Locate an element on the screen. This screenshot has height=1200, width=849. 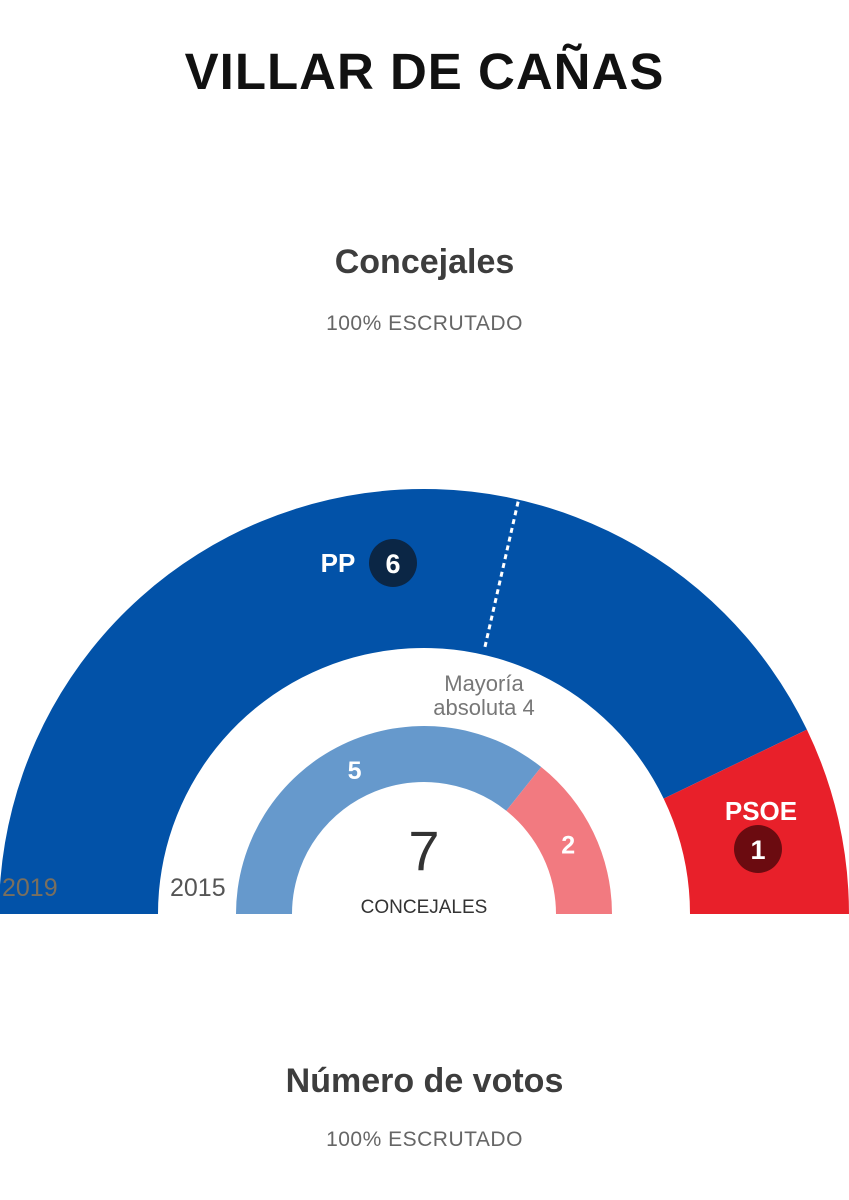
page-title: VILLAR DE CAÑAS is located at coordinates (424, 71).